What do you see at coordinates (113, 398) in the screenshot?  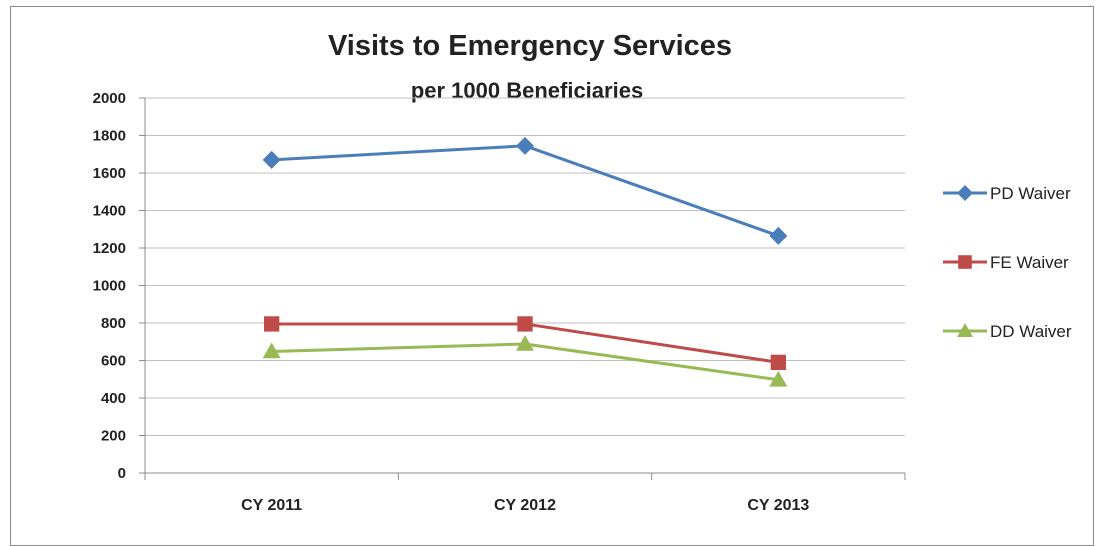 I see `y-tick-label: 400` at bounding box center [113, 398].